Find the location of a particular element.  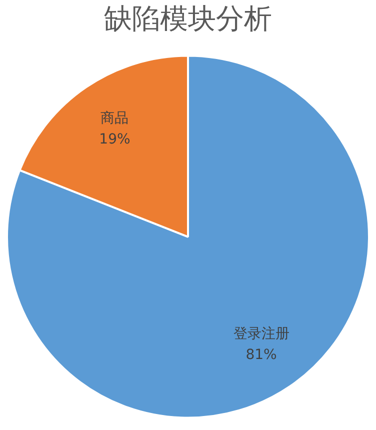

chart-title: 缺陷模块分析 is located at coordinates (188, 19).